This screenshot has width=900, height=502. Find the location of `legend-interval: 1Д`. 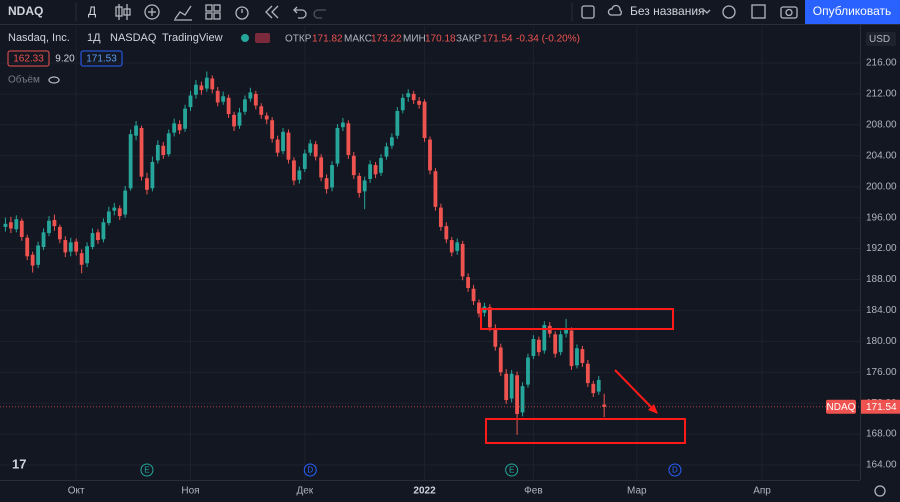

legend-interval: 1Д is located at coordinates (94, 38).